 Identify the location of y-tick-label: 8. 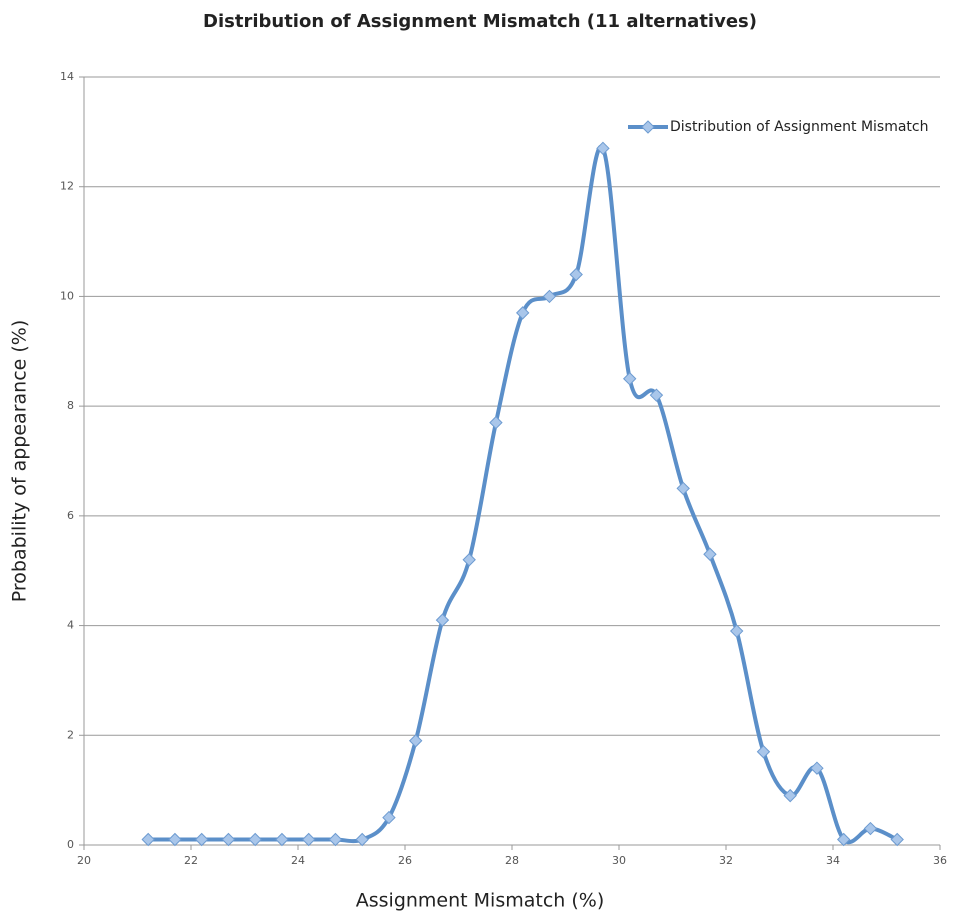
(70, 405).